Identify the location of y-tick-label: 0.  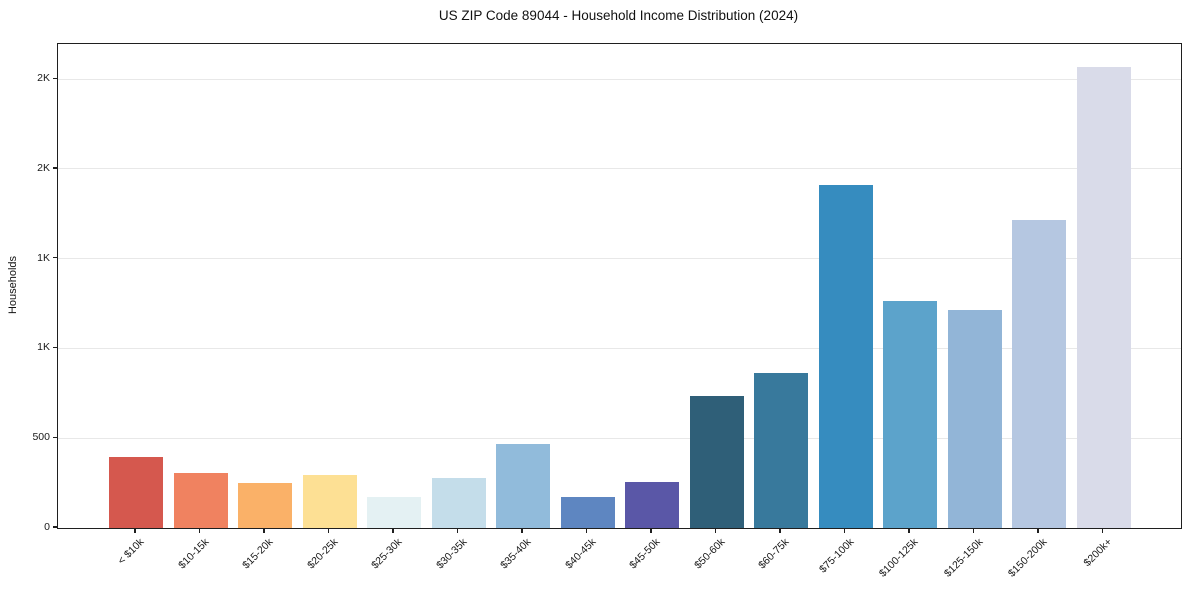
(47, 527).